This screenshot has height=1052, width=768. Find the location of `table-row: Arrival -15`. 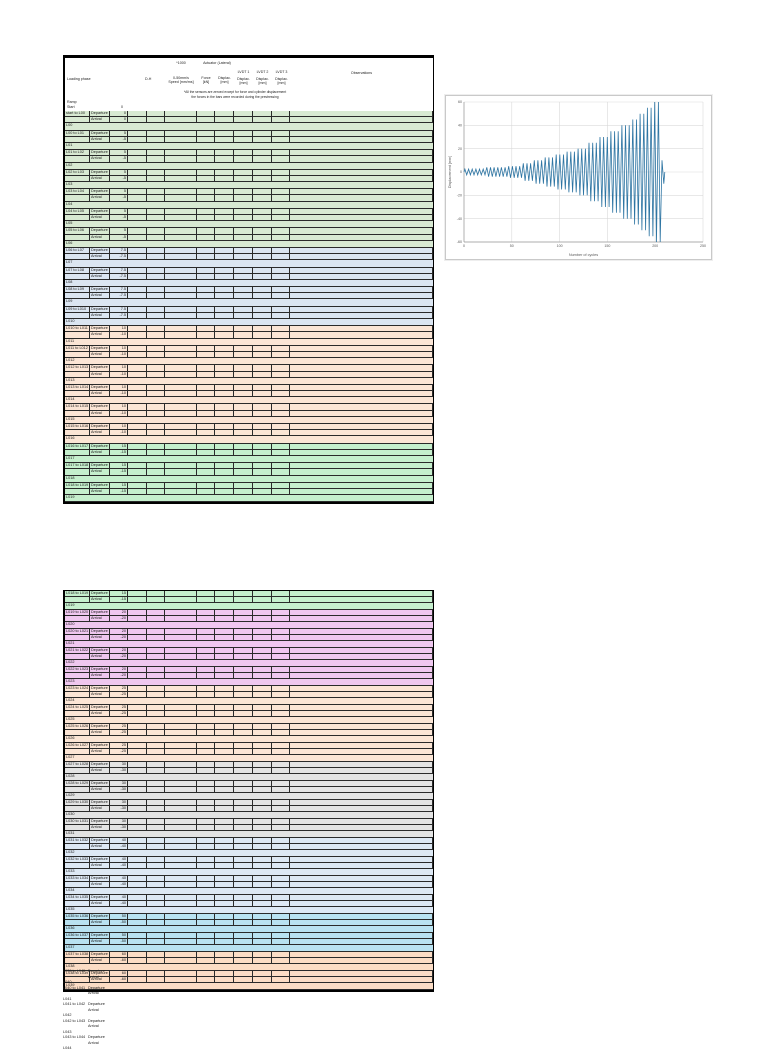

table-row: Arrival -15 is located at coordinates (249, 600).